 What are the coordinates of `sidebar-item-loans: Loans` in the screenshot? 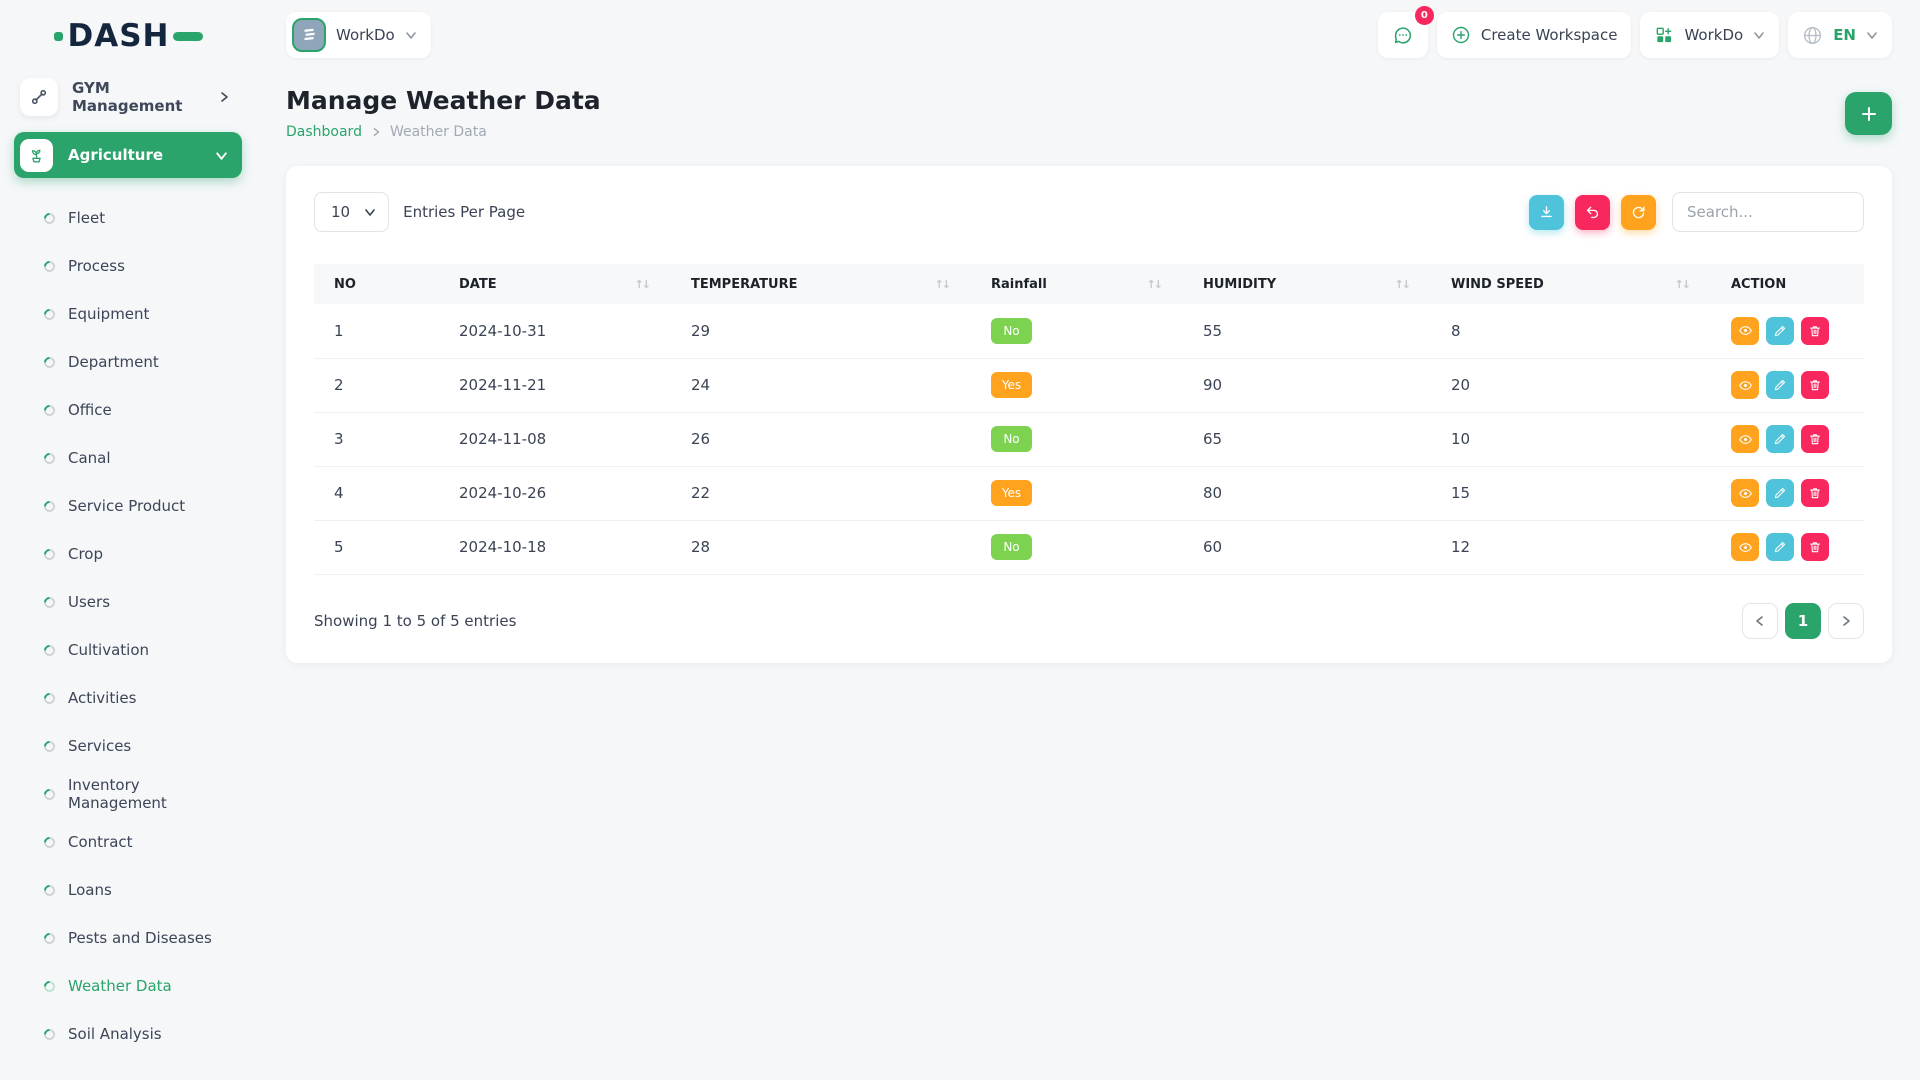 It's located at (128, 890).